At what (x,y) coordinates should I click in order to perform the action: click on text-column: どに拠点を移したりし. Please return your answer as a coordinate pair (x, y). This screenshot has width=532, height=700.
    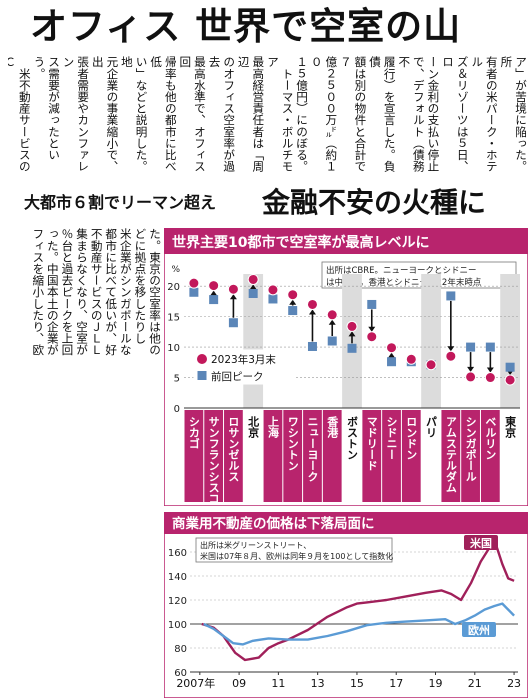
    Looking at the image, I should click on (140, 286).